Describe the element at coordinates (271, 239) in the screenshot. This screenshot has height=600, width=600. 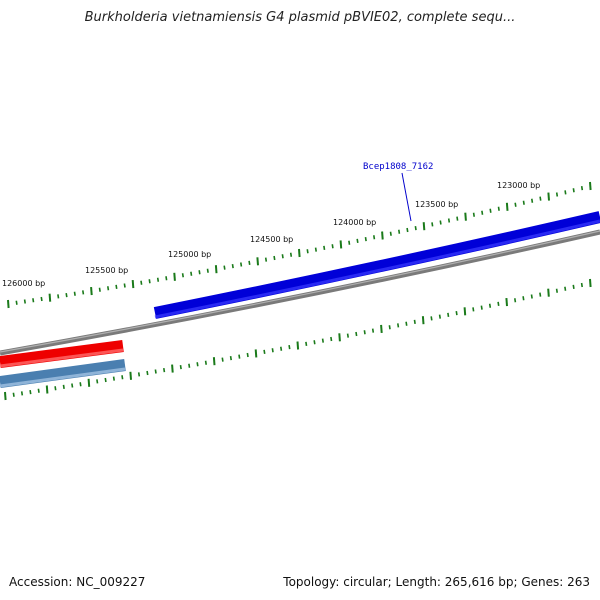
I see `tick-label-124500: 124500 bp` at that location.